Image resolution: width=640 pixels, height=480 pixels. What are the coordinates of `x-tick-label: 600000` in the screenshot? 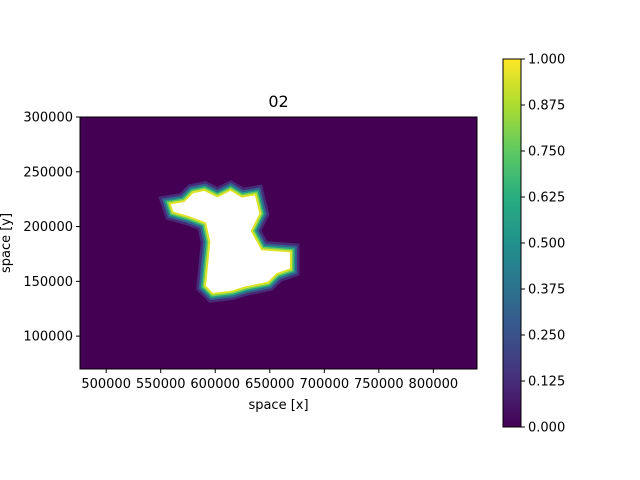 It's located at (215, 384).